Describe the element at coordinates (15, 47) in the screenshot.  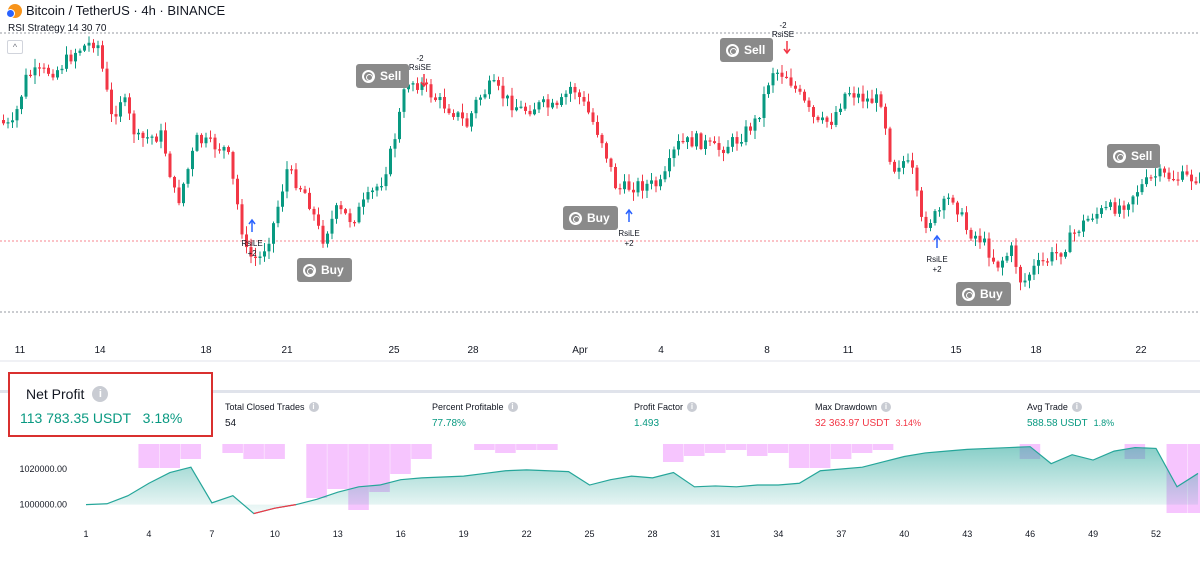
I see `collapse-chevron-icon: ^` at that location.